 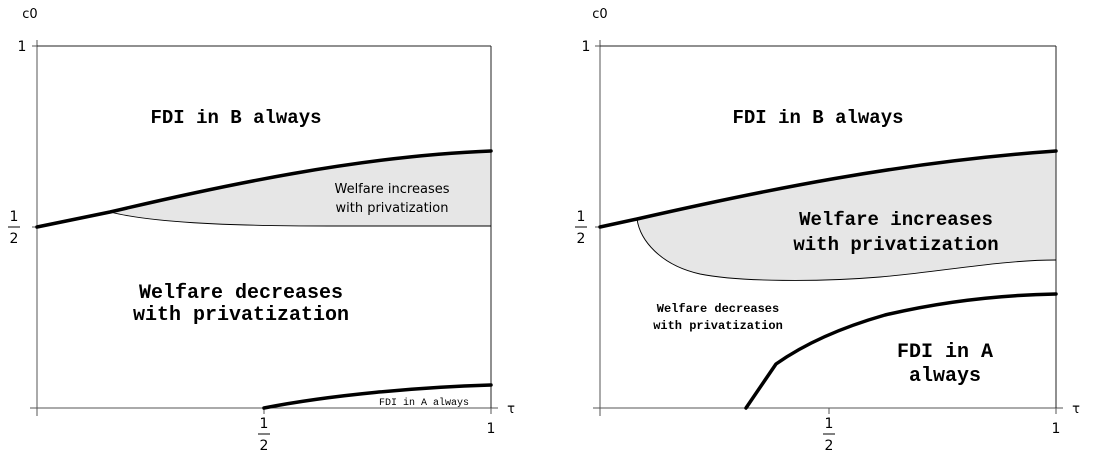 I want to click on right-x-tick-half-num: 1, so click(x=829, y=424).